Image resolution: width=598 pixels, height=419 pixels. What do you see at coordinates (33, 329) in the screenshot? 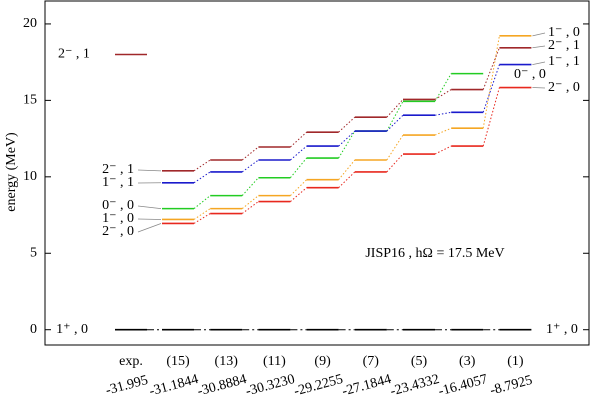
I see `y-tick-label: 0` at bounding box center [33, 329].